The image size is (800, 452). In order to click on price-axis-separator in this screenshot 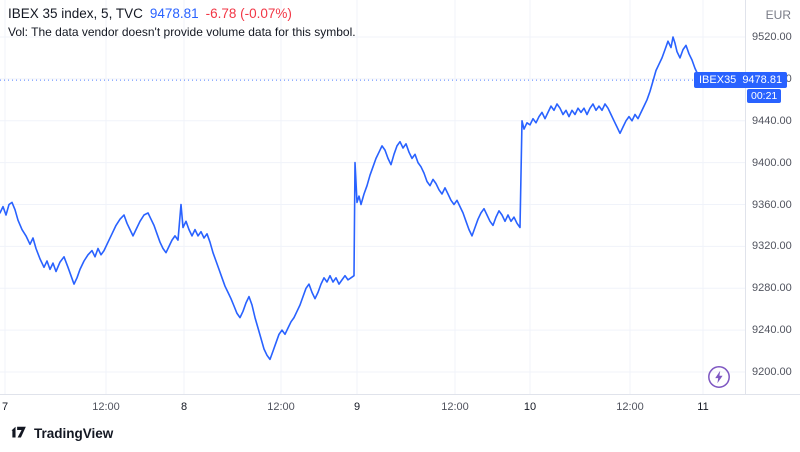, I will do `click(745, 197)`.